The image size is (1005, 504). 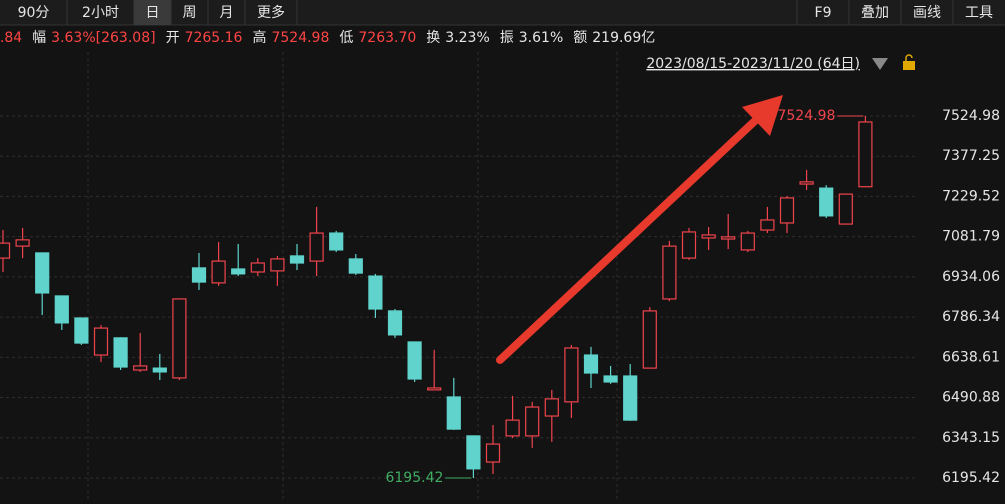 What do you see at coordinates (971, 478) in the screenshot?
I see `y-tick-label: 6195.42` at bounding box center [971, 478].